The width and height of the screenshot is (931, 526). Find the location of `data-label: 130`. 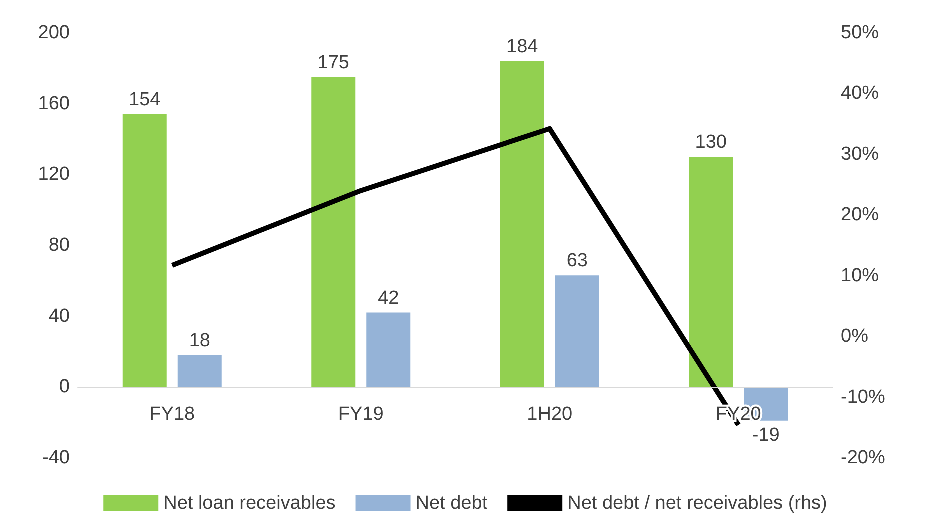

data-label: 130 is located at coordinates (711, 142).